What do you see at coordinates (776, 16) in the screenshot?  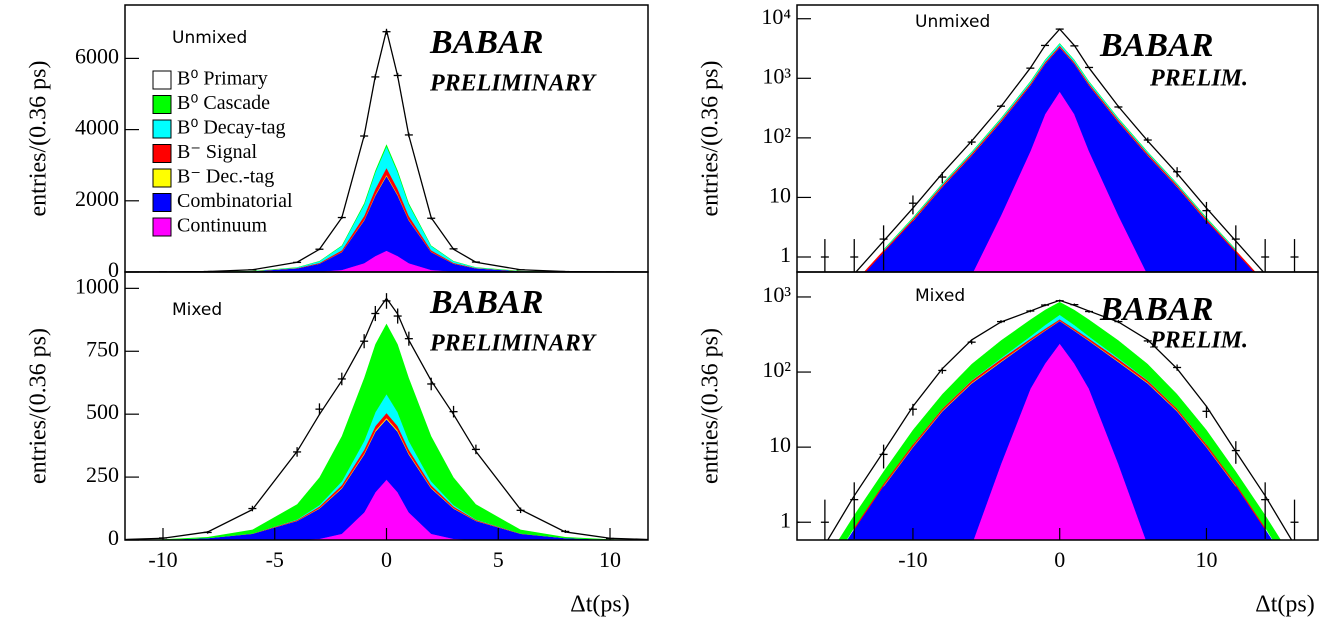 I see `y-tick-label: 10⁴` at bounding box center [776, 16].